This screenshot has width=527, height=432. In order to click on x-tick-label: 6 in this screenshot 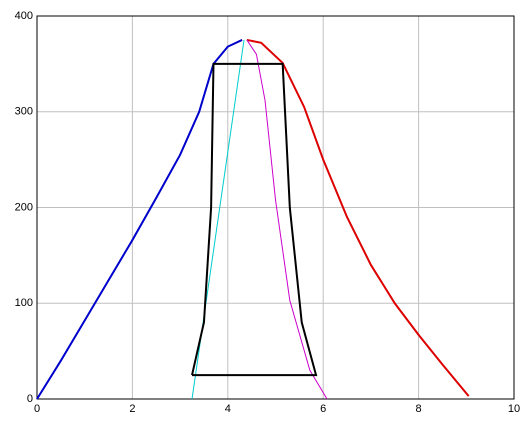, I will do `click(323, 409)`.